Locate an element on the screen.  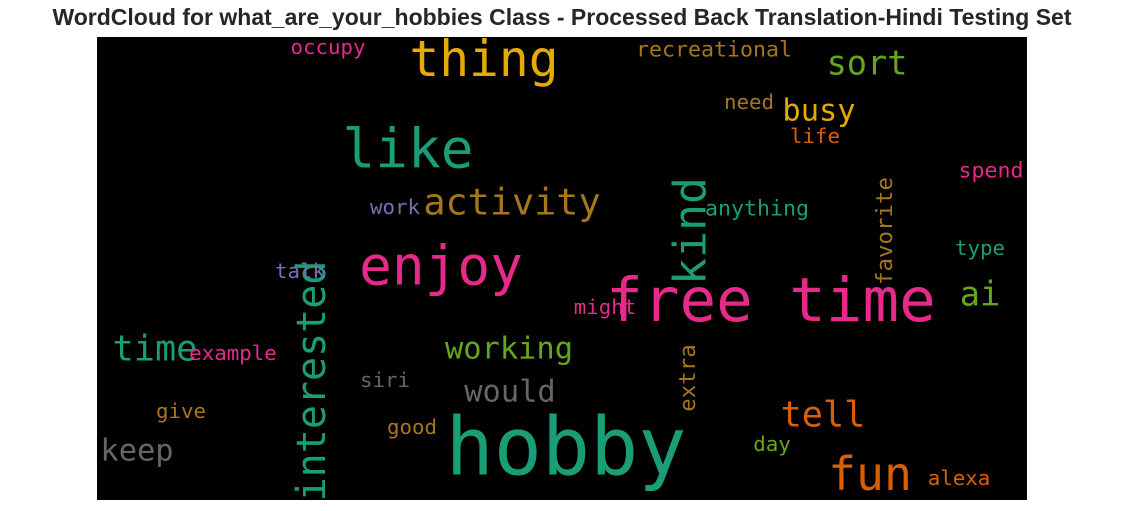
word-spend: spend is located at coordinates (990, 171).